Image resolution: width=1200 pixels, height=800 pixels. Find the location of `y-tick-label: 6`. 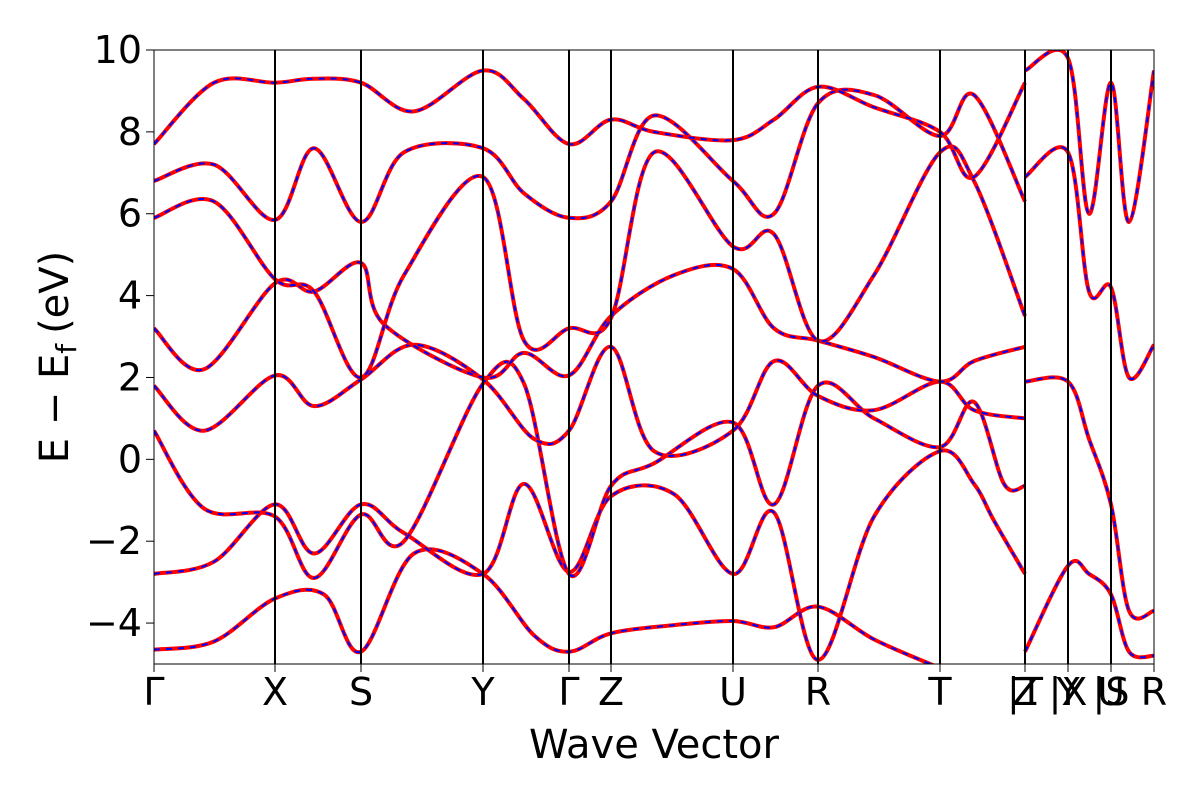

y-tick-label: 6 is located at coordinates (130, 214).